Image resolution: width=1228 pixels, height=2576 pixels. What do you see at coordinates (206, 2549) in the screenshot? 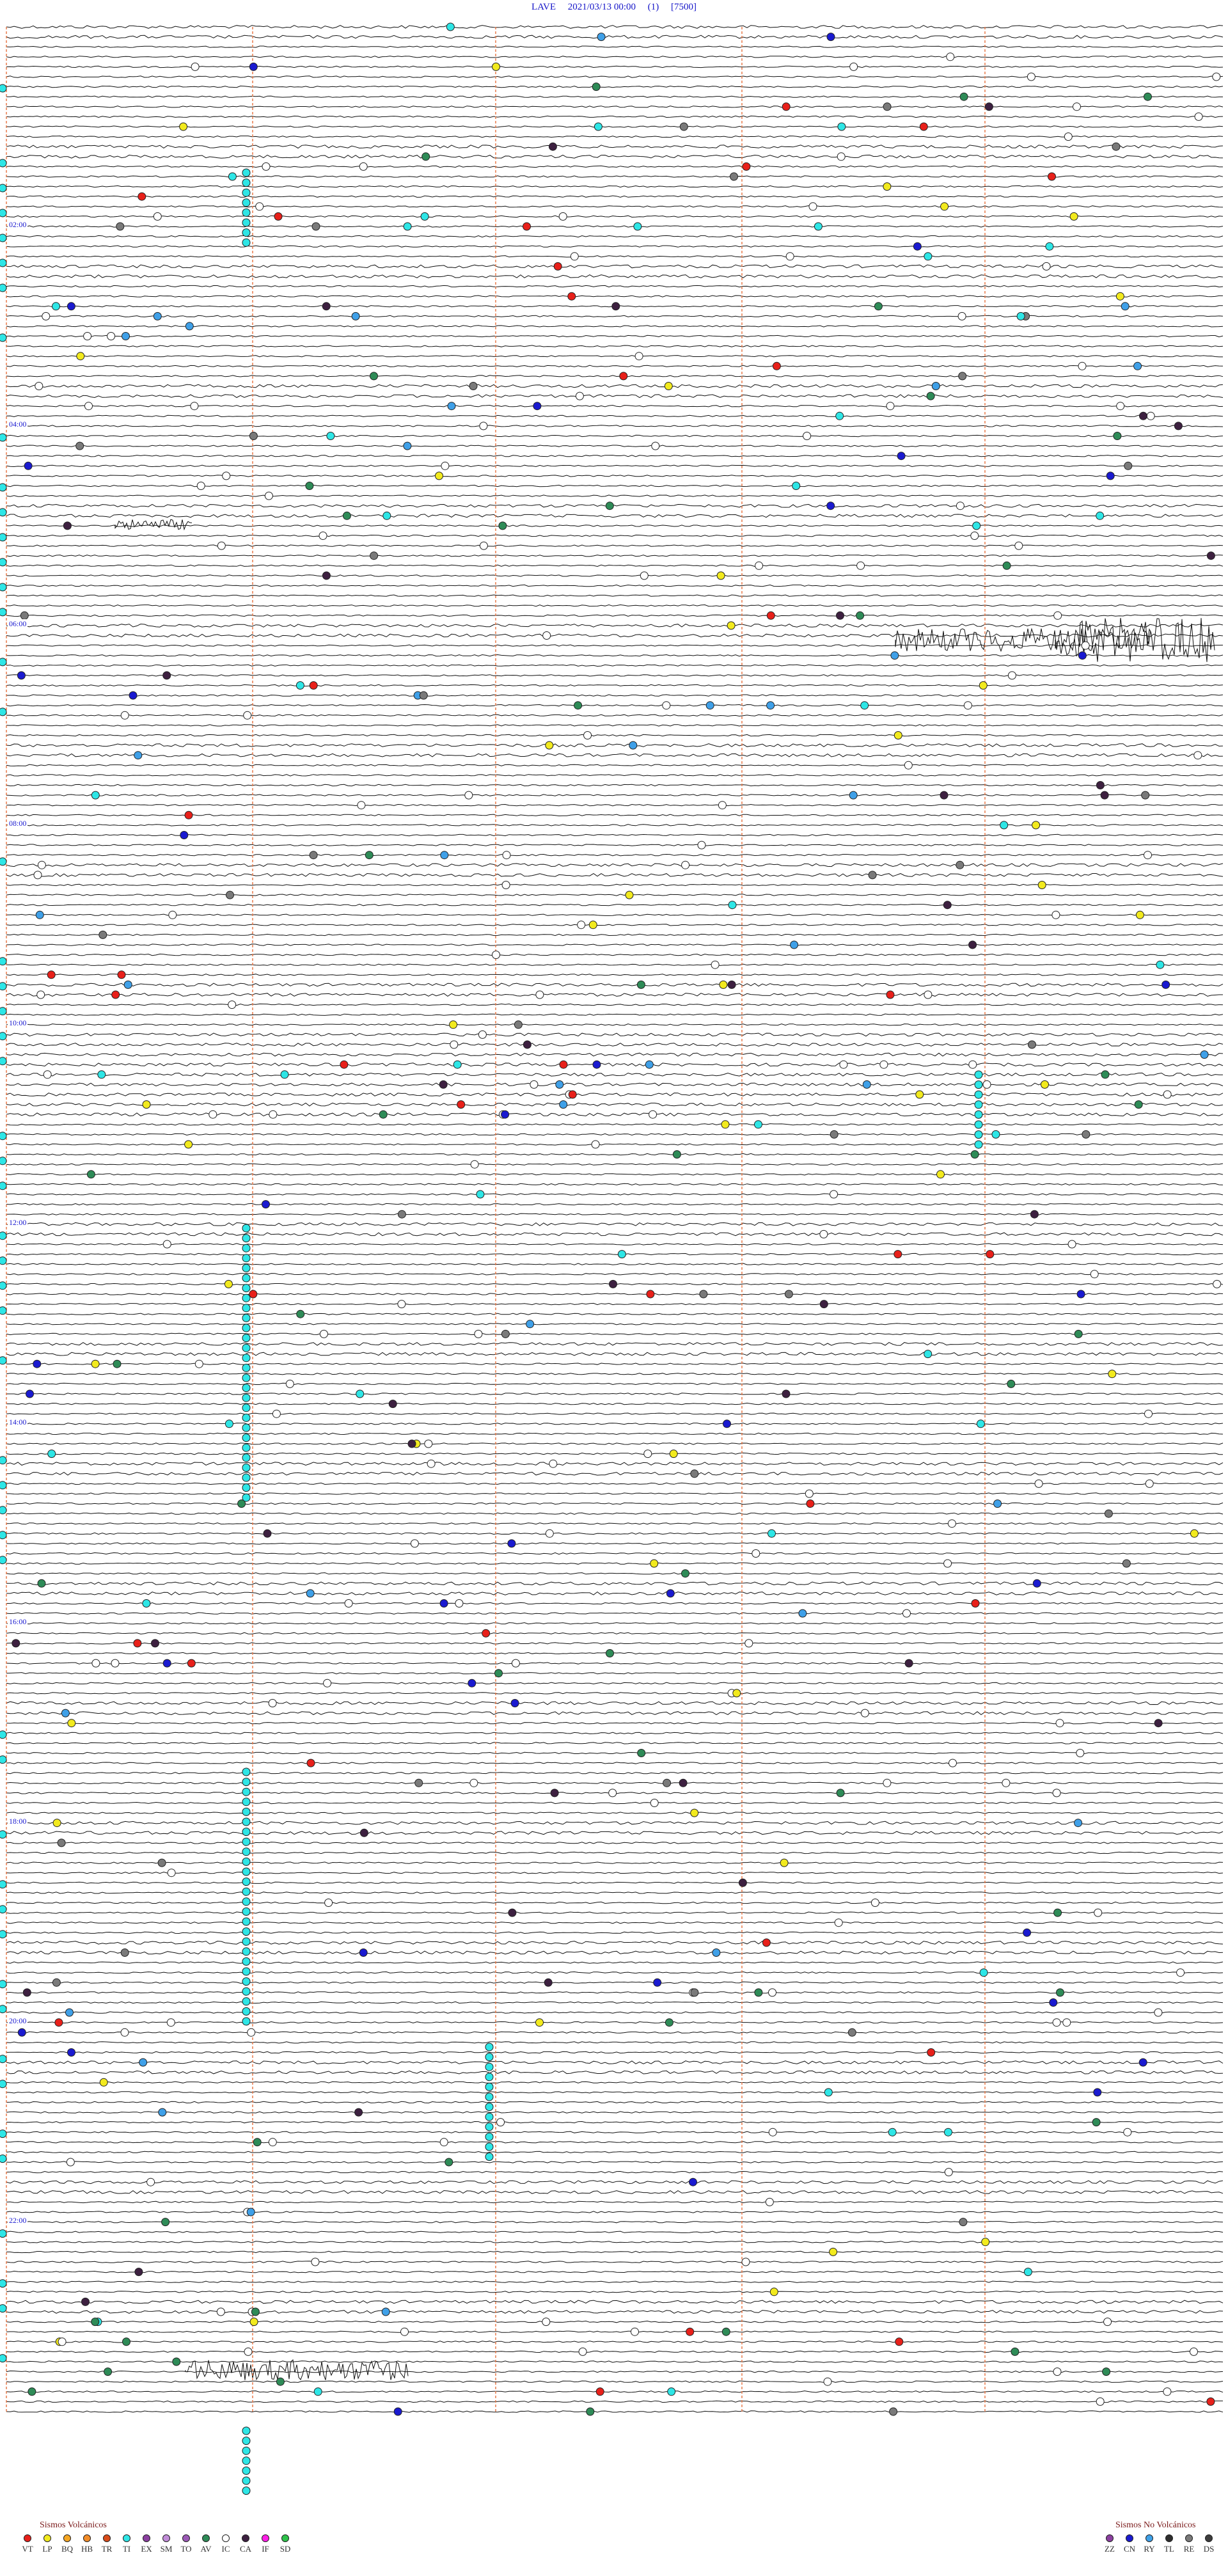
I see `legend-code: AV` at bounding box center [206, 2549].